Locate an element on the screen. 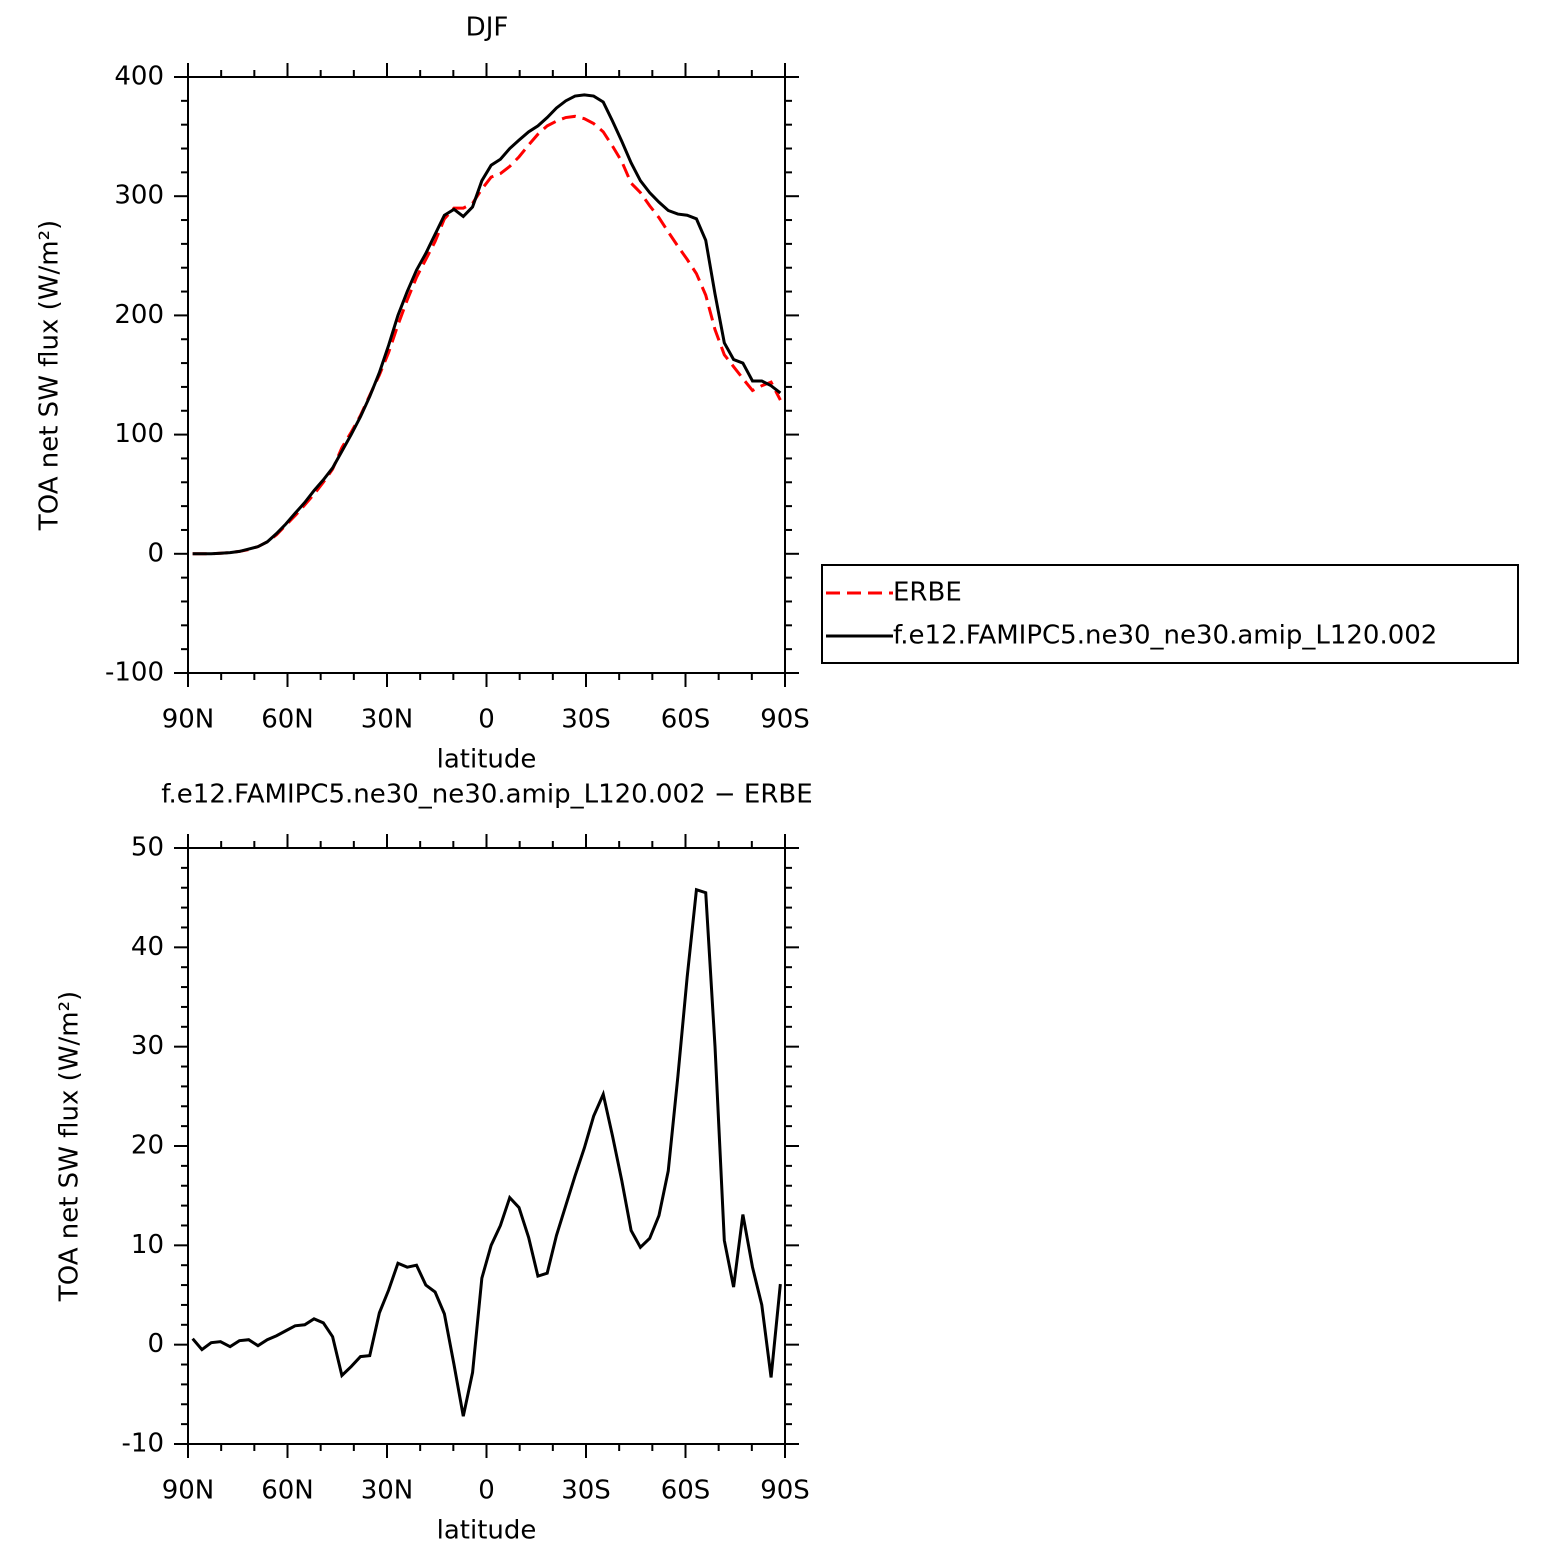  y-tick-label: 20 is located at coordinates (147, 1146).